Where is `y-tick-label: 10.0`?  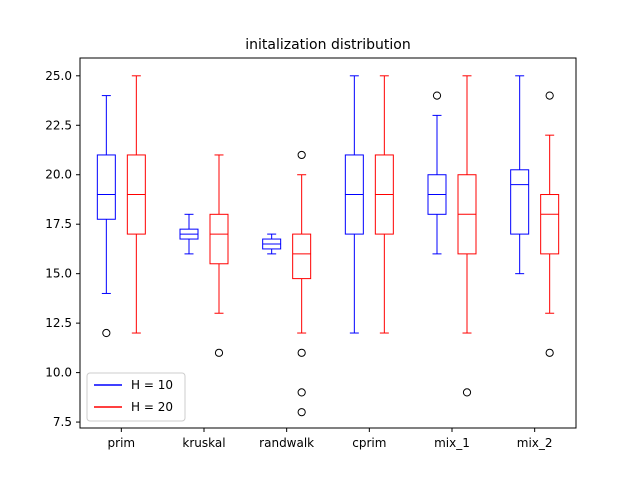 y-tick-label: 10.0 is located at coordinates (58, 373).